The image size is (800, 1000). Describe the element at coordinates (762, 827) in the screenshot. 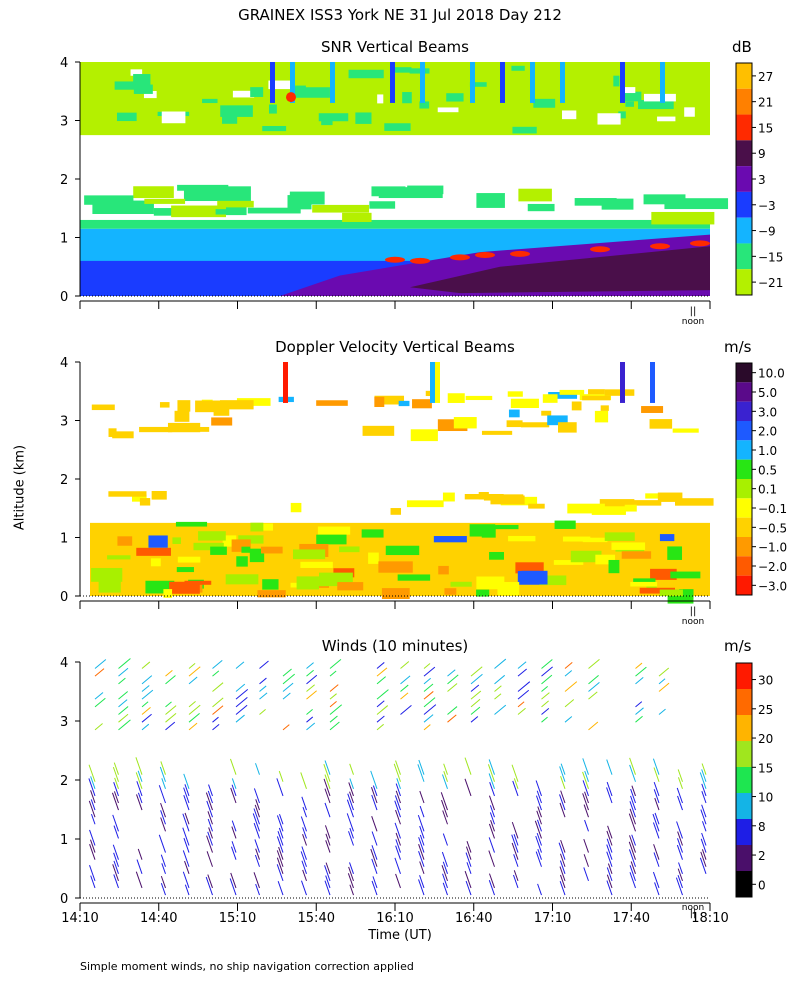

I see `colorbar-label: 8` at that location.